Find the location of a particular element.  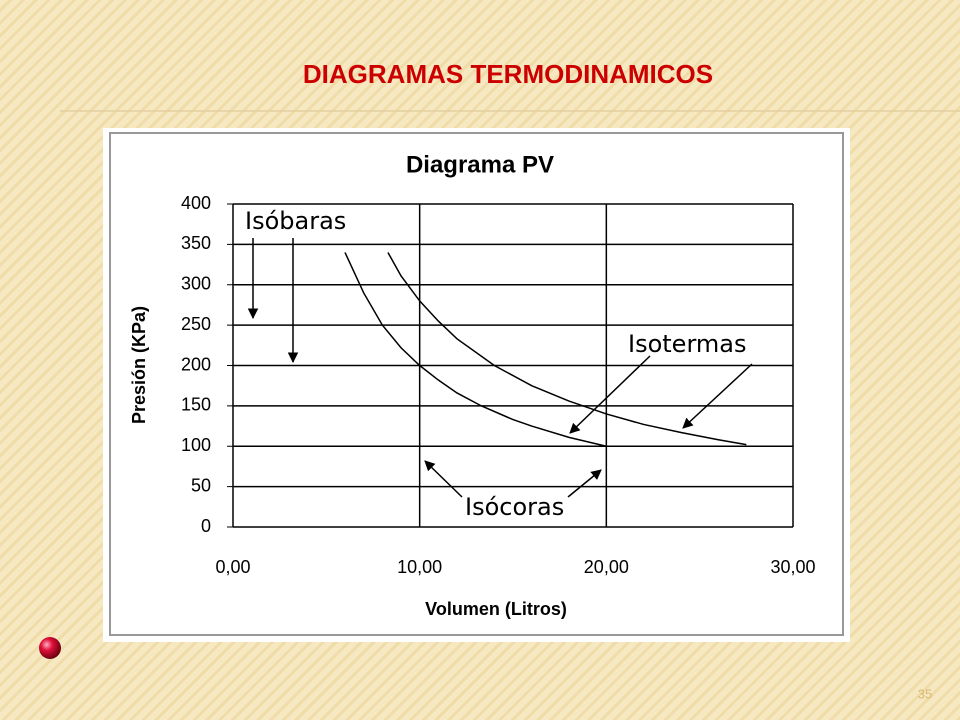

bullet-ball is located at coordinates (50, 648).